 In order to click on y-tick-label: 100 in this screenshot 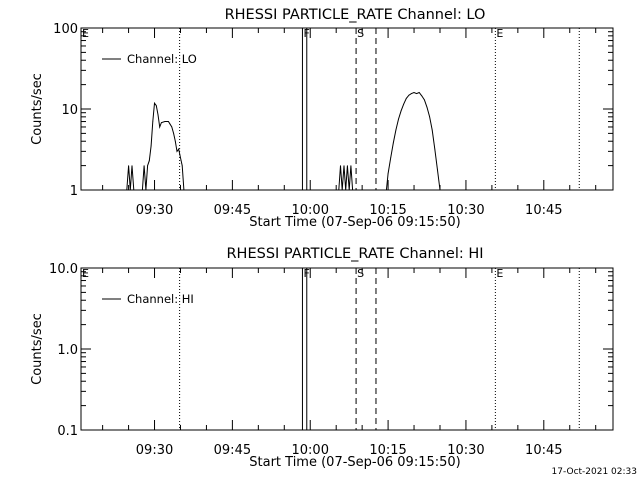, I will do `click(65, 29)`.